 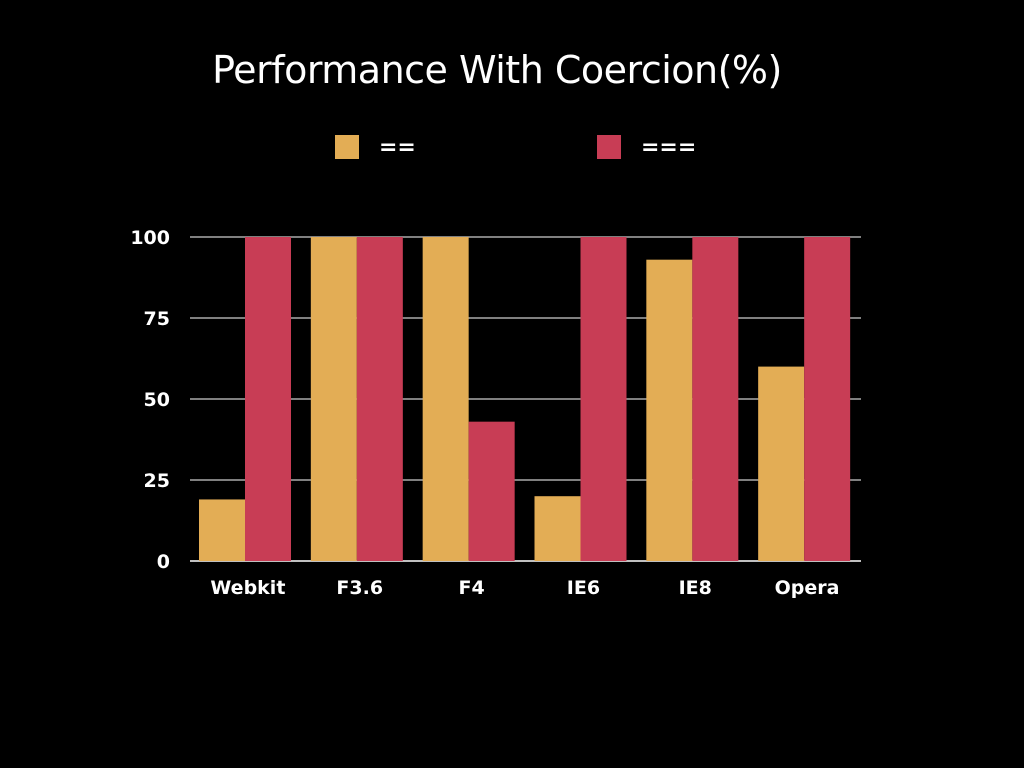 I want to click on legend-swatch-eq, so click(x=347, y=147).